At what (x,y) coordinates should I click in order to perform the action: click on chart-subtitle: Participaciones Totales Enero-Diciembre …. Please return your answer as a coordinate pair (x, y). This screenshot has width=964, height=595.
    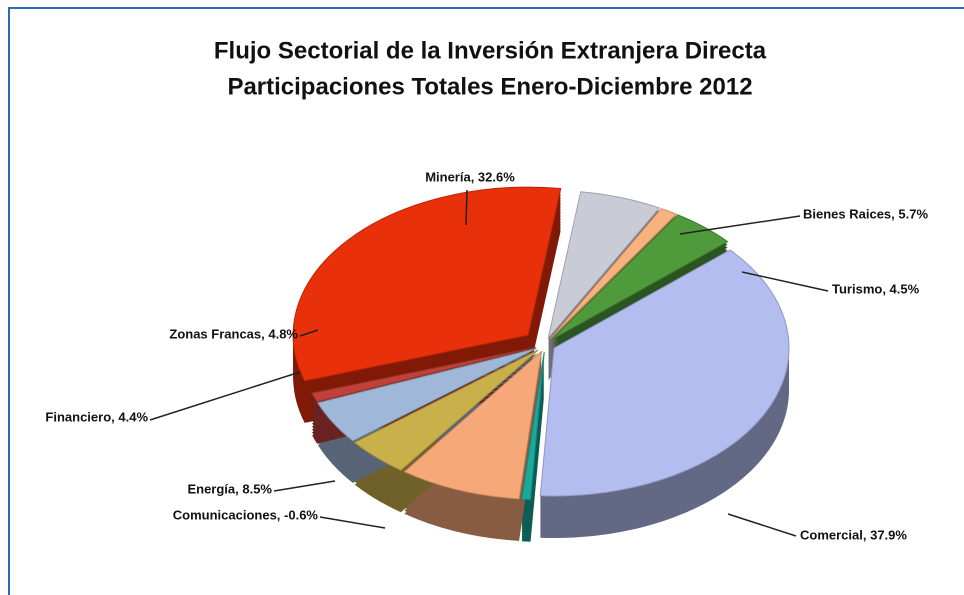
    Looking at the image, I should click on (489, 86).